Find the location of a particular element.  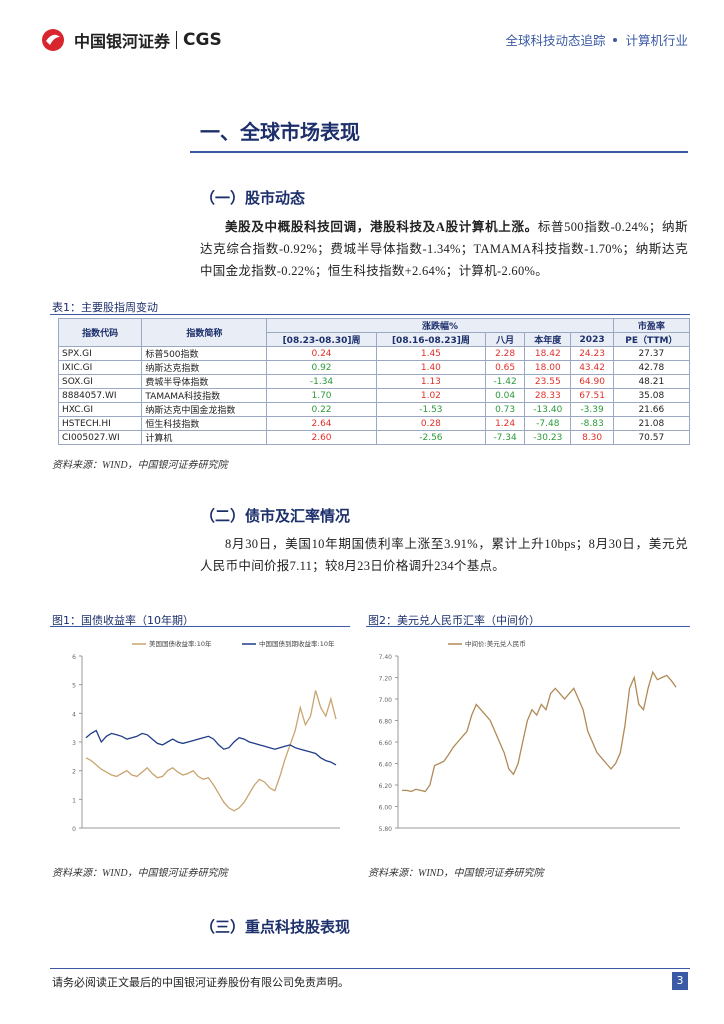

header-industry: 计算机行业 is located at coordinates (656, 40).